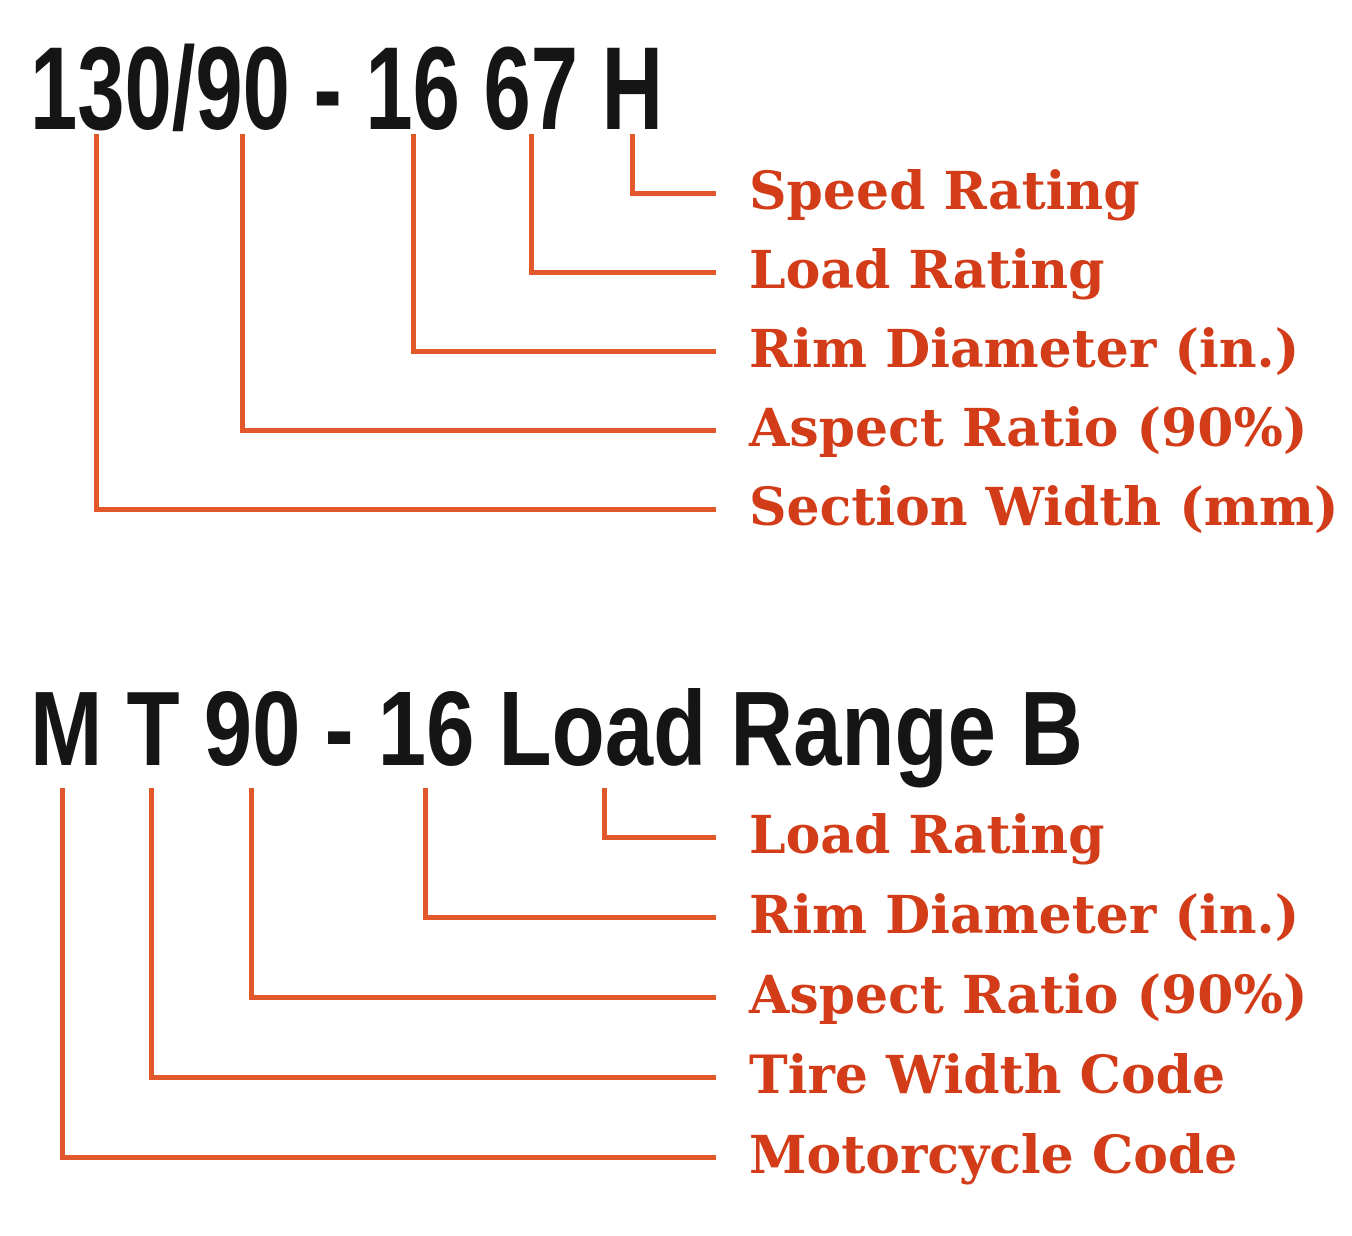 The width and height of the screenshot is (1352, 1236). Describe the element at coordinates (987, 1075) in the screenshot. I see `callout-label-tire-width-code: Tire Width Code` at that location.